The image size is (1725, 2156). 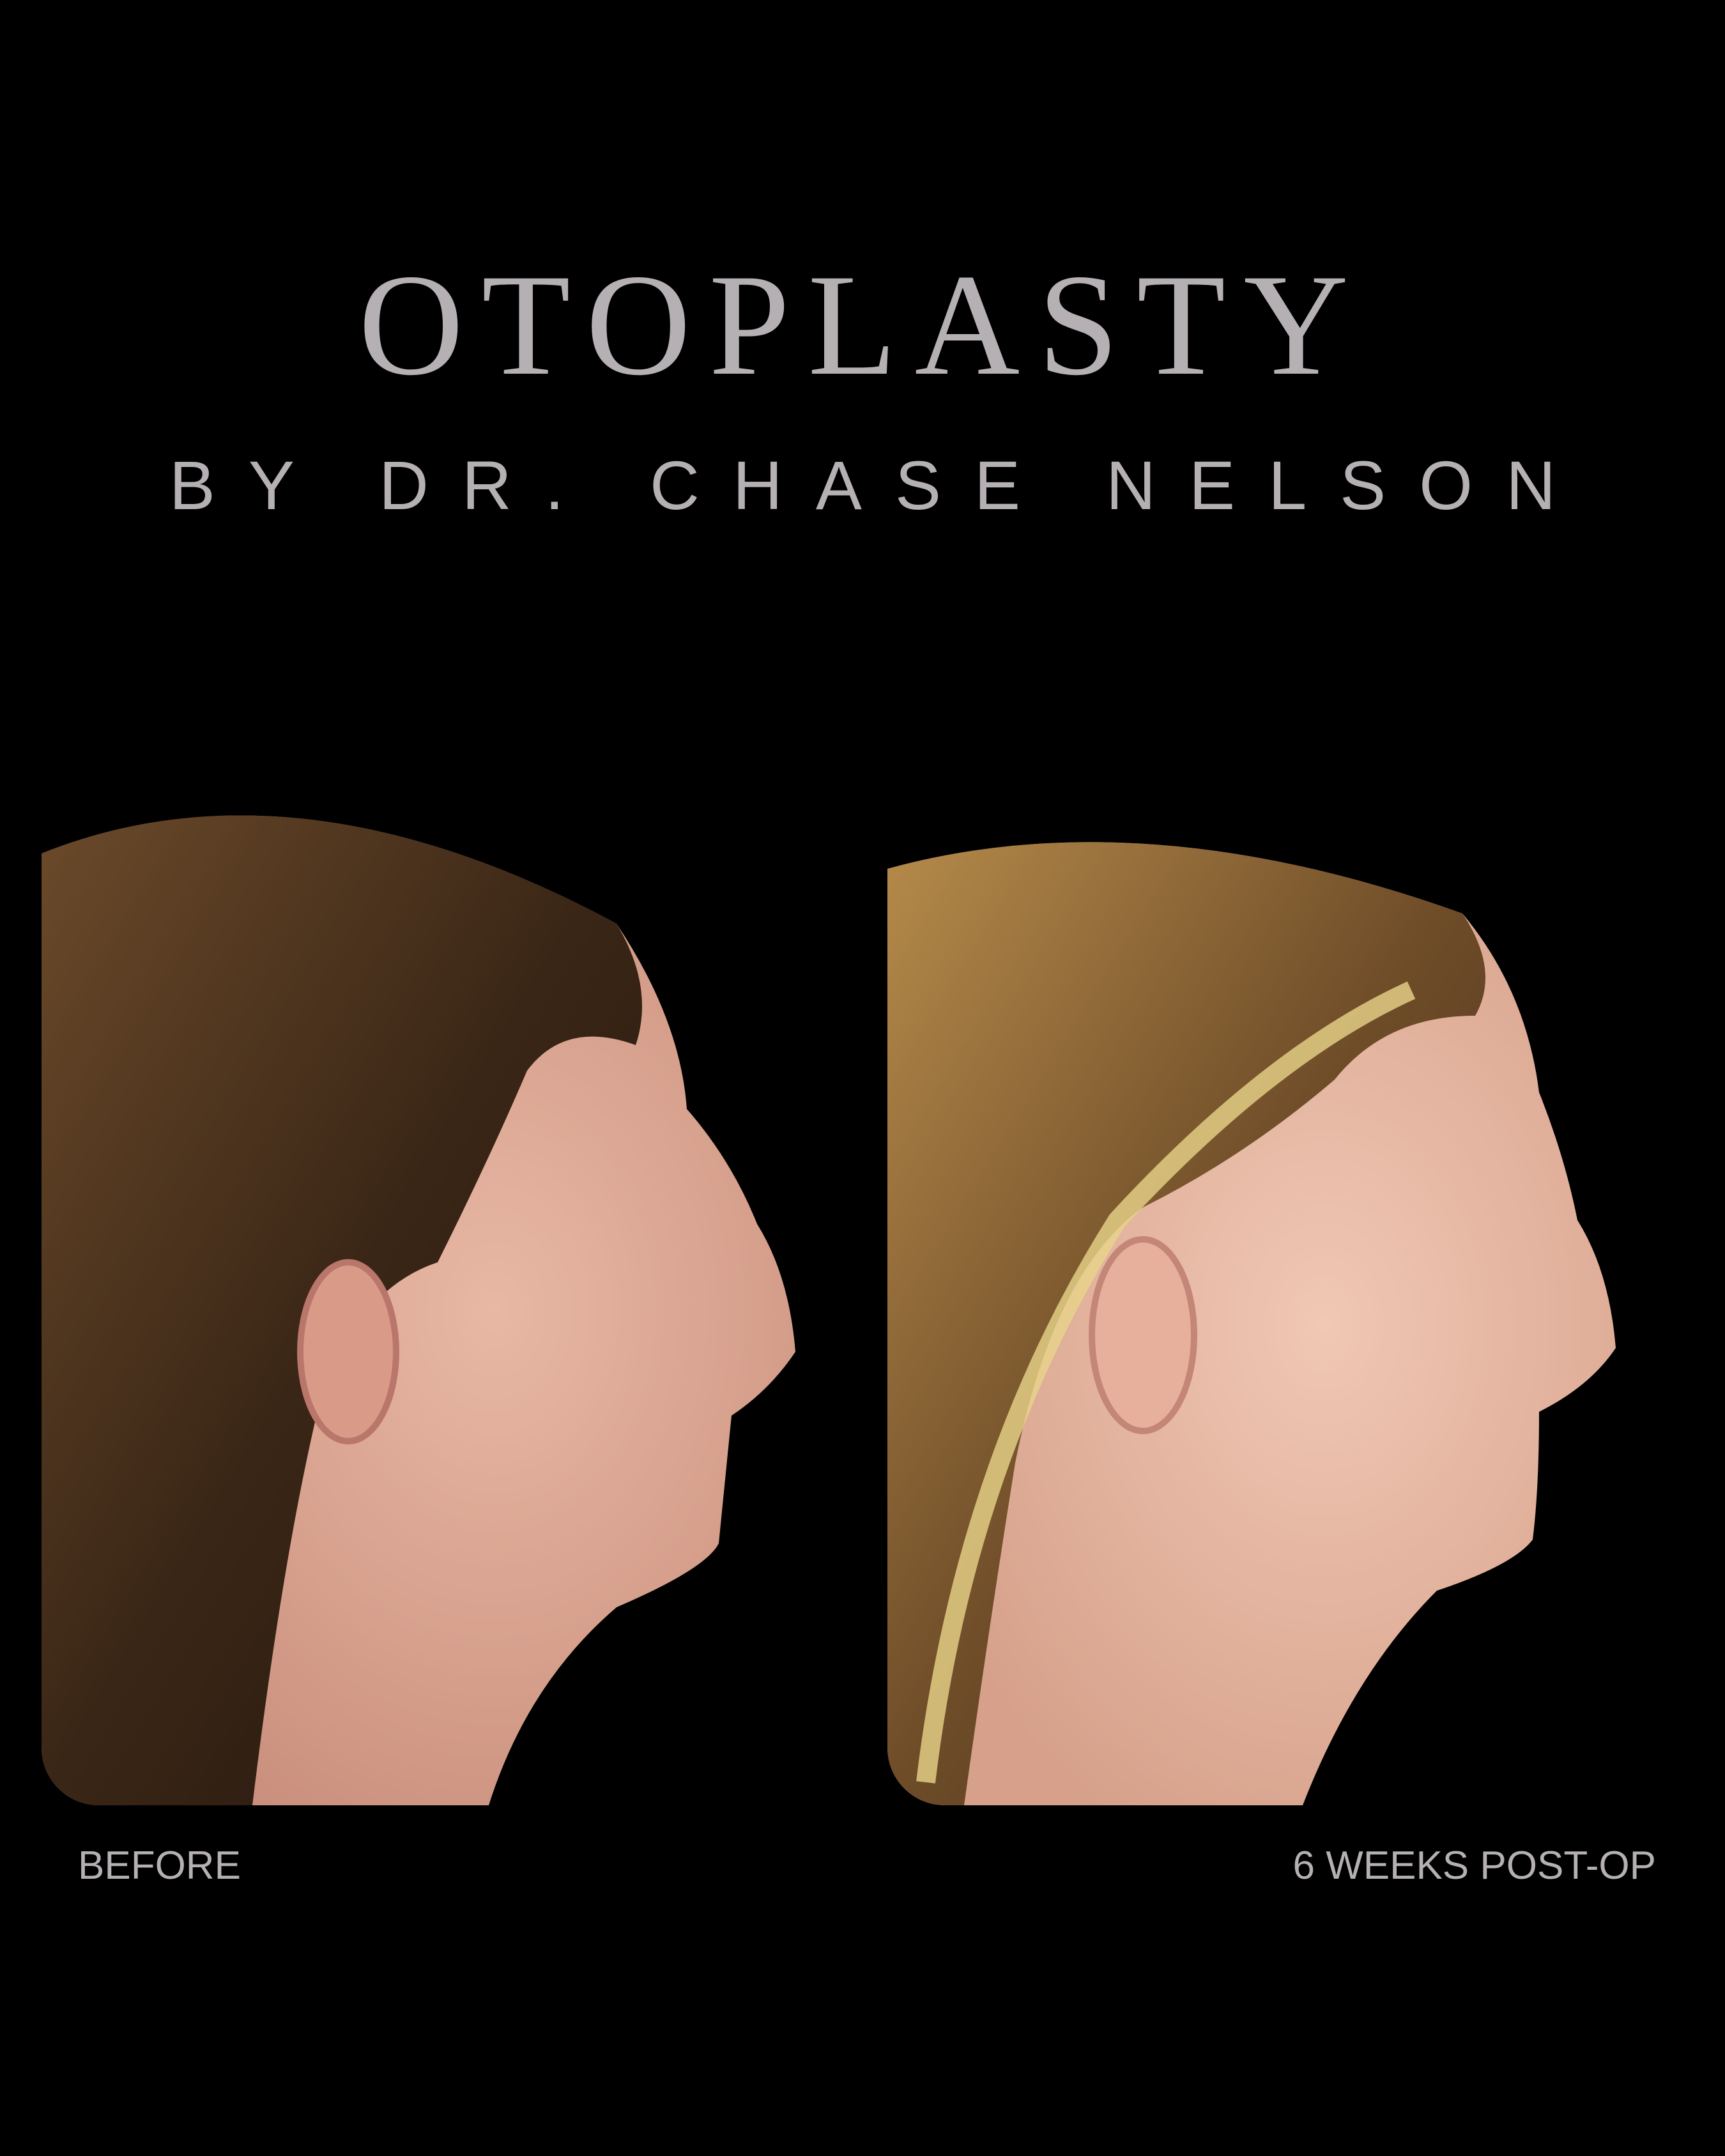 What do you see at coordinates (879, 485) in the screenshot?
I see `page-subtitle: BY DR. CHASE NELSON` at bounding box center [879, 485].